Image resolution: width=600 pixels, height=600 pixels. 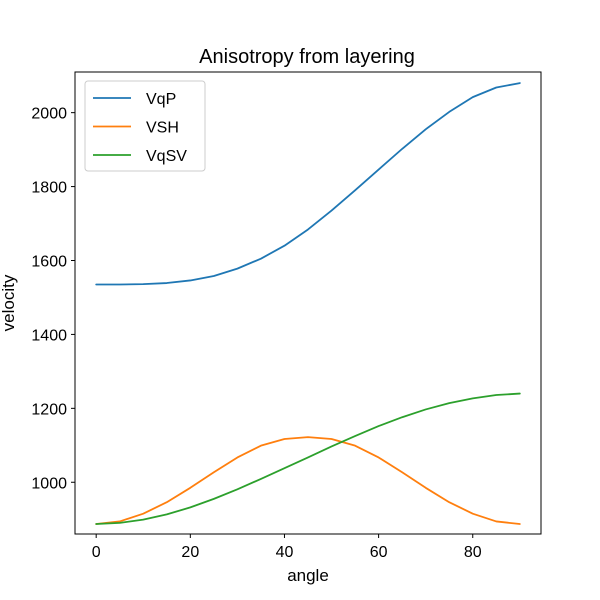 I want to click on y-tick-label: 1000, so click(x=49, y=483).